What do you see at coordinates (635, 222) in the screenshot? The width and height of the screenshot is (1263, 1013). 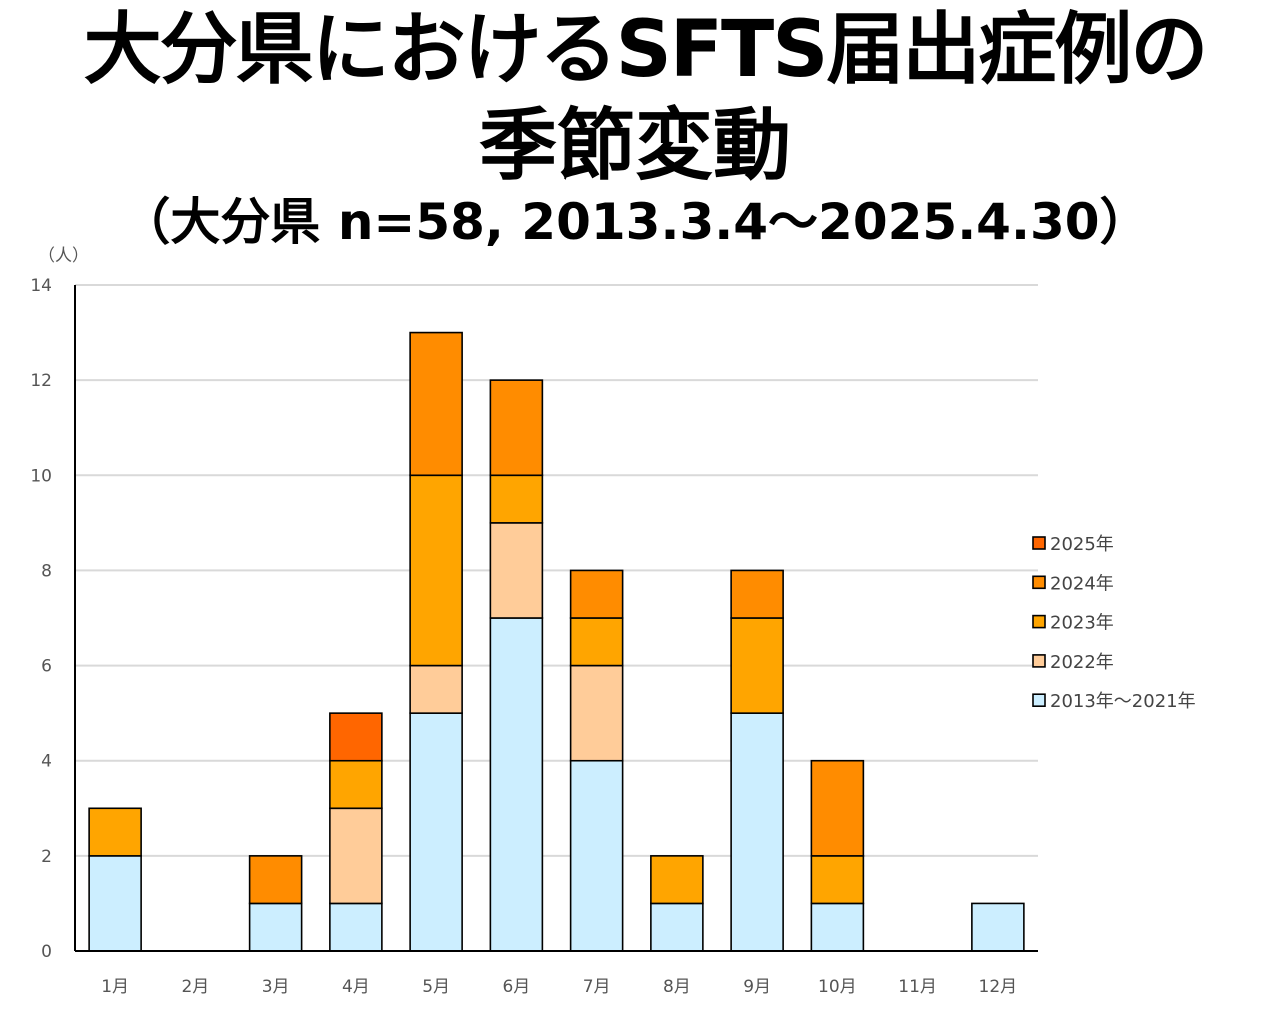 I see `chart-subtitle: （大分県 n=58, 2013.3.4〜2025.4.30）` at bounding box center [635, 222].